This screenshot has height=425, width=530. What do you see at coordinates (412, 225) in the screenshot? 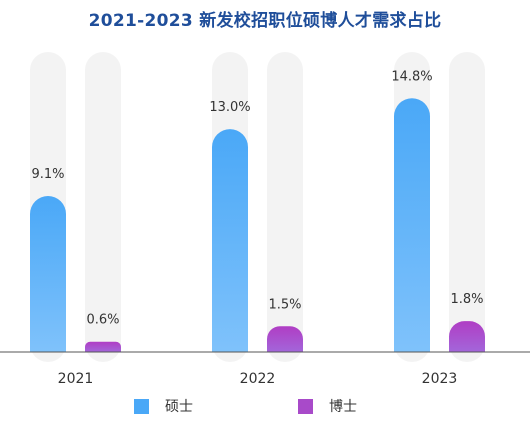
I see `bar-master-2023` at bounding box center [412, 225].